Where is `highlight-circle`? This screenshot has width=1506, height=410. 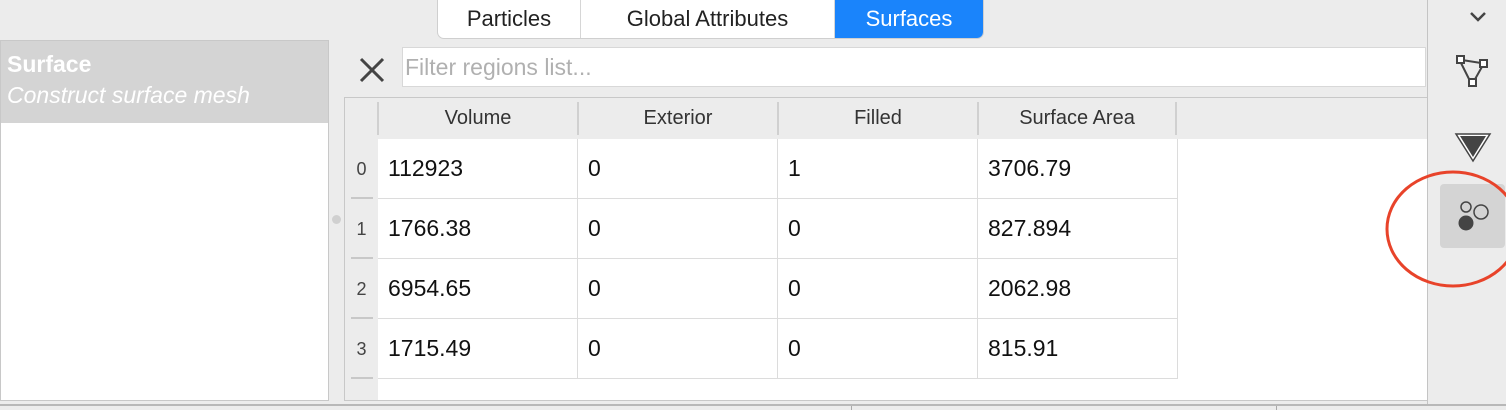
highlight-circle is located at coordinates (1445, 229).